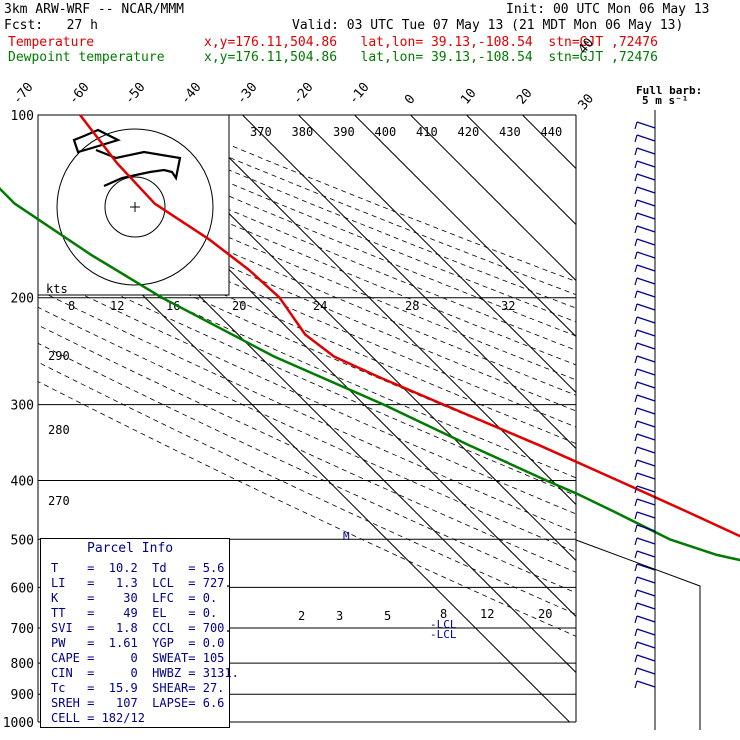 The image size is (740, 740). What do you see at coordinates (98, 718) in the screenshot?
I see `parcel-cell-row: CELL = 182/12` at bounding box center [98, 718].